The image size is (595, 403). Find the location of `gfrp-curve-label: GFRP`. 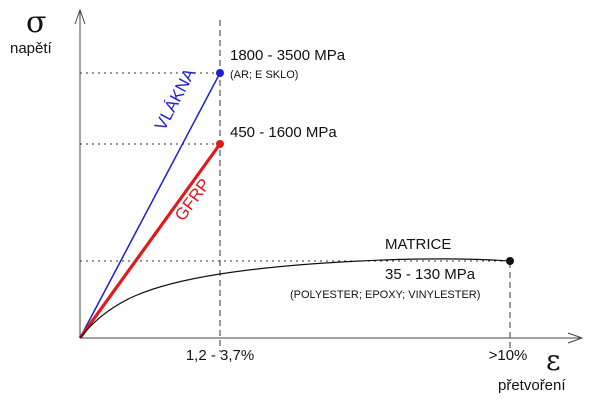

gfrp-curve-label: GFRP is located at coordinates (192, 199).